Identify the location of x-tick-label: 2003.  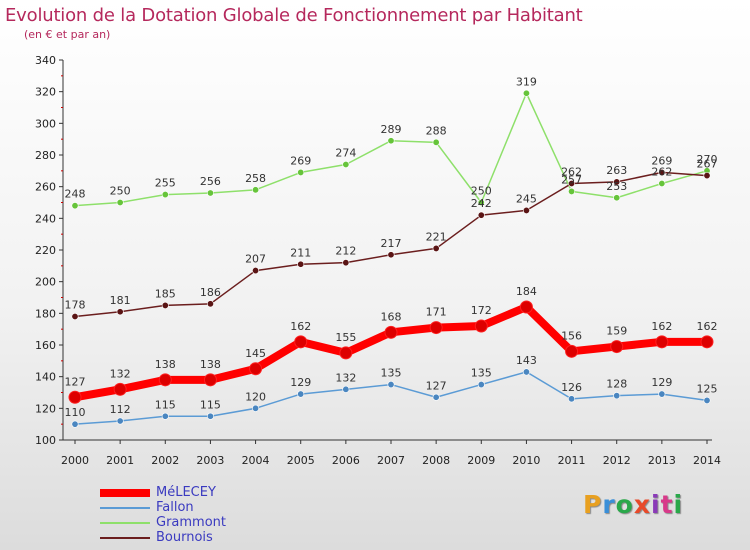
(210, 460).